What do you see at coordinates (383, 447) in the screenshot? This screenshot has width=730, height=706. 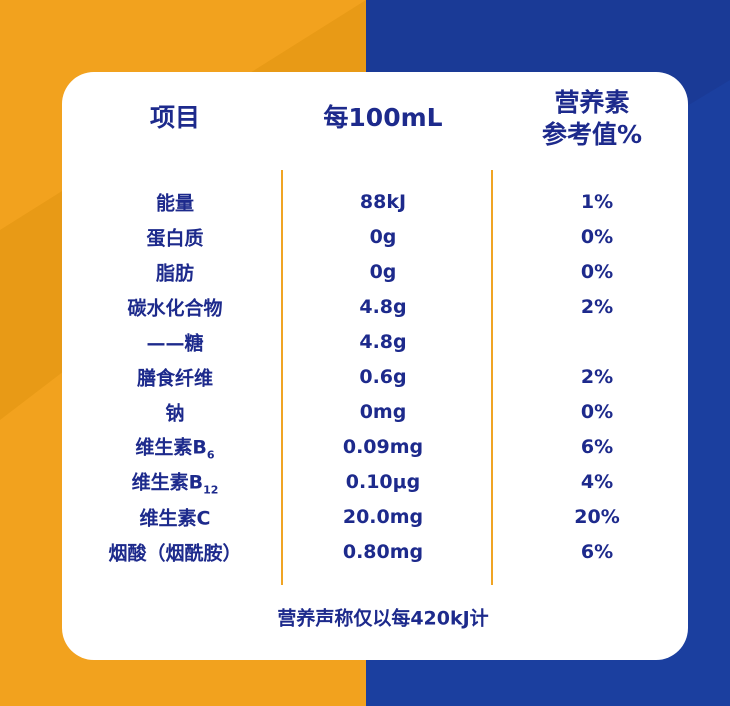 I see `amount-cell: 0.09mg` at bounding box center [383, 447].